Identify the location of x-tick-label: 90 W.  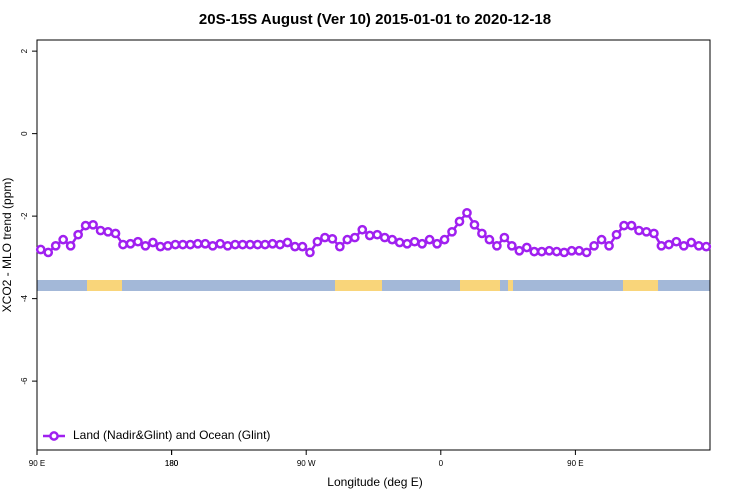
(306, 463).